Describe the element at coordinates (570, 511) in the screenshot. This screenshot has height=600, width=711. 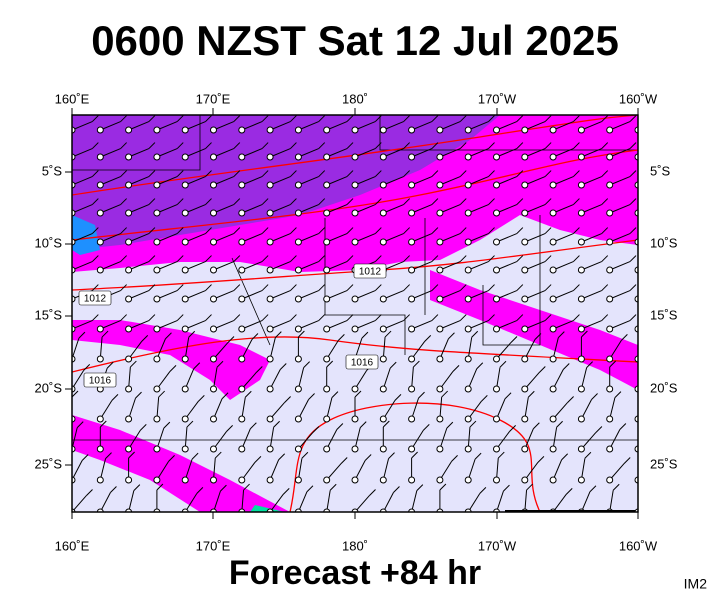
I see `copyright-box` at that location.